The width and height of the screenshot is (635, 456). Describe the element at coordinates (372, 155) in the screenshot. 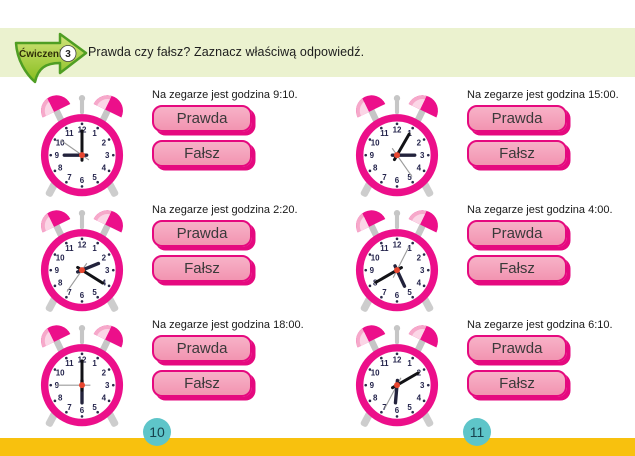

I see `clock-numeral: 9` at that location.